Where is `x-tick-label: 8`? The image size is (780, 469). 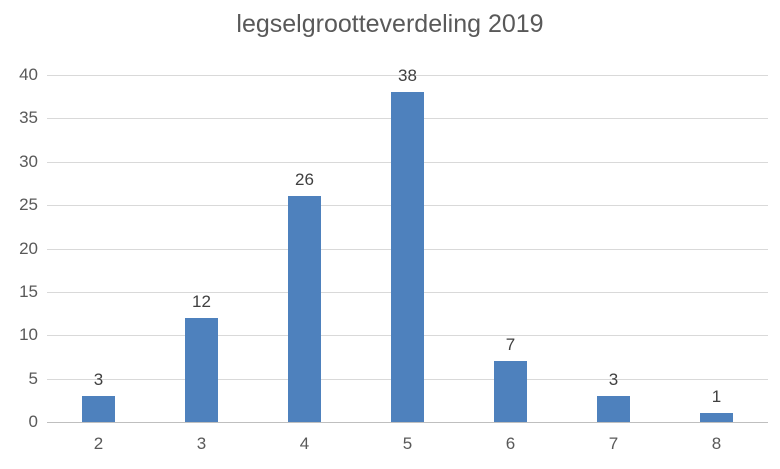 x-tick-label: 8 is located at coordinates (716, 443).